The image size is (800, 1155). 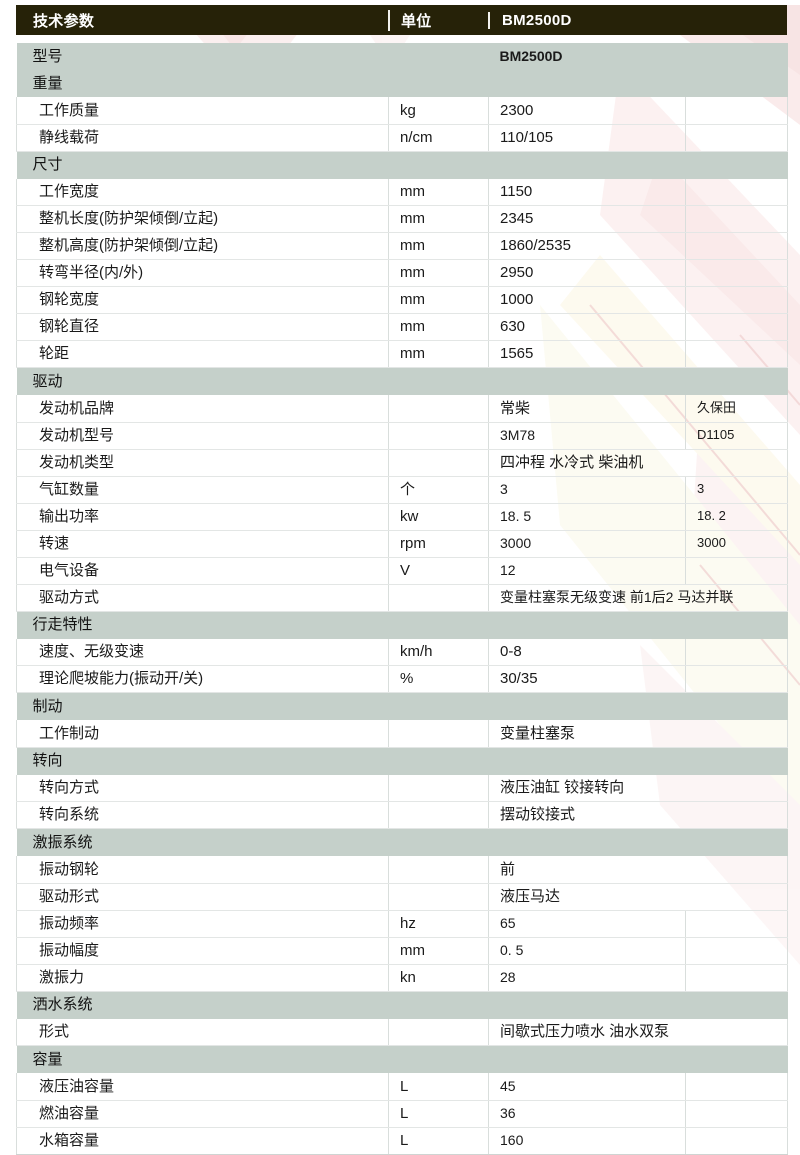 I want to click on table-row: 整机长度(防护架倾倒/立起) mm 2345, so click(x=402, y=219).